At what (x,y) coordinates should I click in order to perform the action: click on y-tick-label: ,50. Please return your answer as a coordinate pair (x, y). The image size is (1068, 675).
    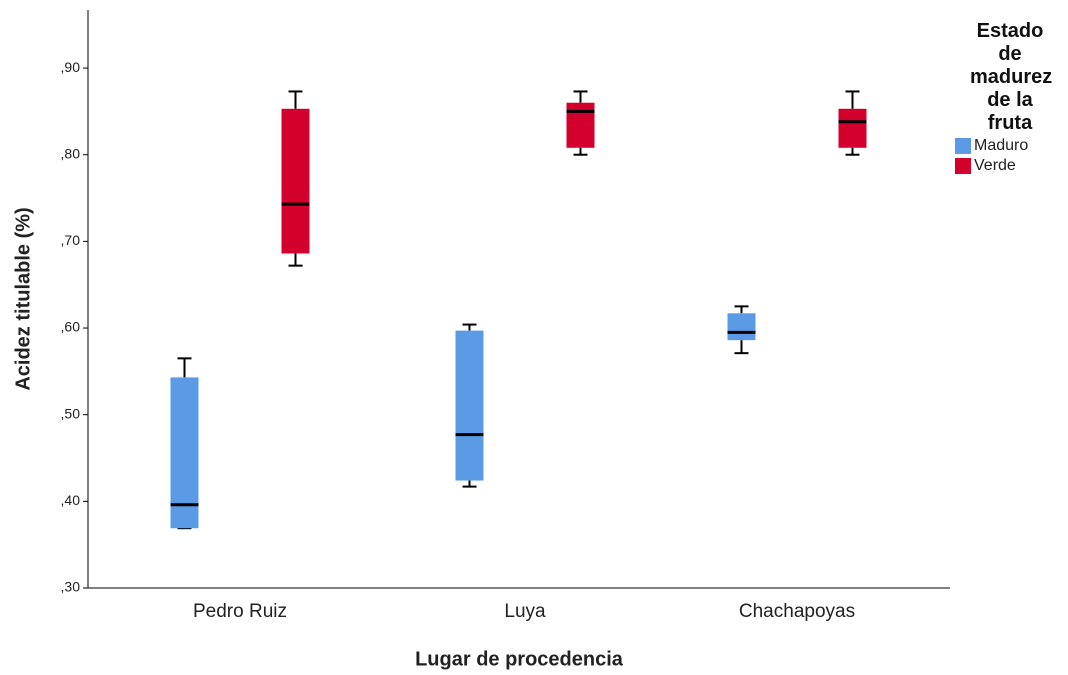
    Looking at the image, I should click on (71, 413).